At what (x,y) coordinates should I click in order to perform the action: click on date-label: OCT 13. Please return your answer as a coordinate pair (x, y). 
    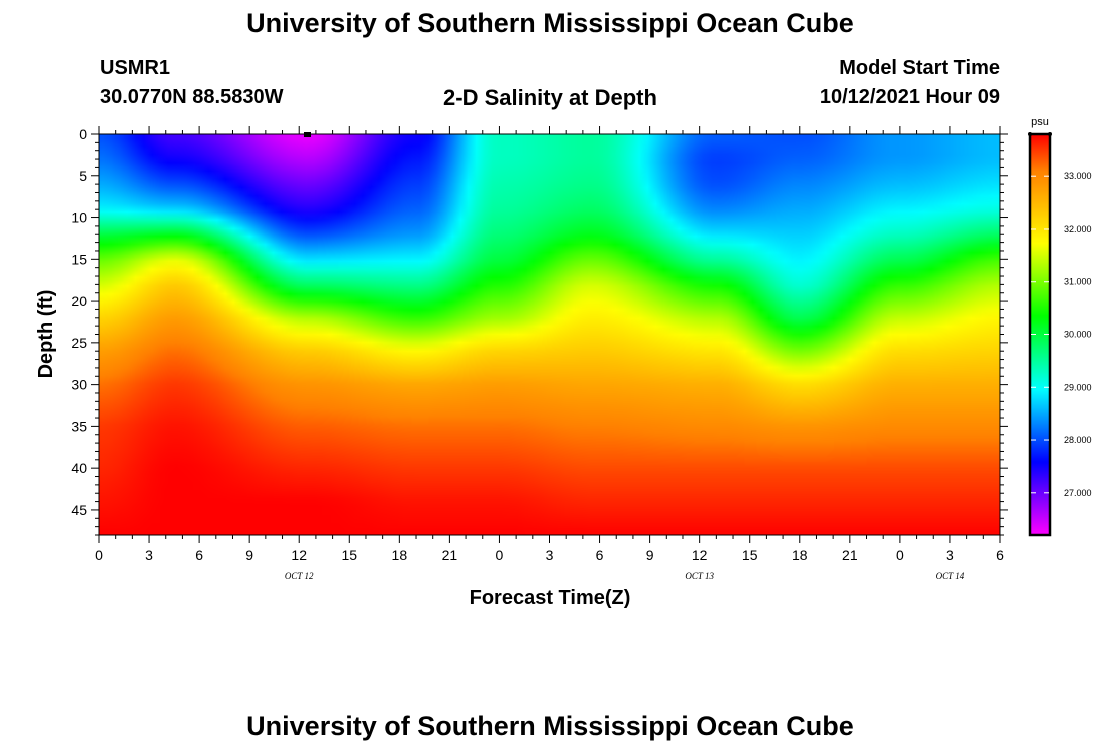
    Looking at the image, I should click on (699, 576).